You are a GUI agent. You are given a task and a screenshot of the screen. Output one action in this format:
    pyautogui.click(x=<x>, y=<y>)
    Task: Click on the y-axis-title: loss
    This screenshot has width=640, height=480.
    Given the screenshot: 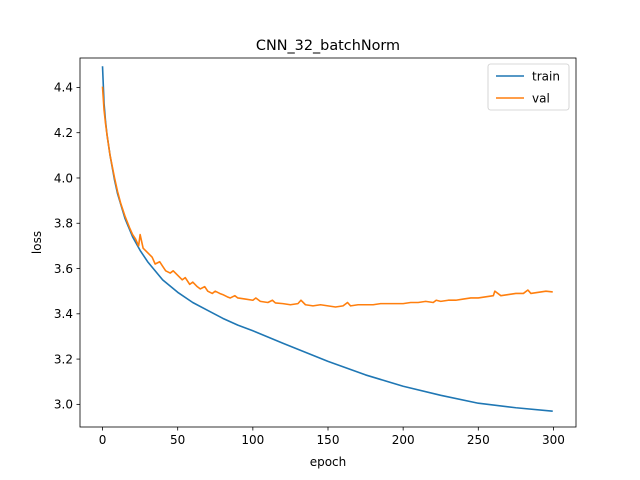 What is the action you would take?
    pyautogui.click(x=37, y=242)
    